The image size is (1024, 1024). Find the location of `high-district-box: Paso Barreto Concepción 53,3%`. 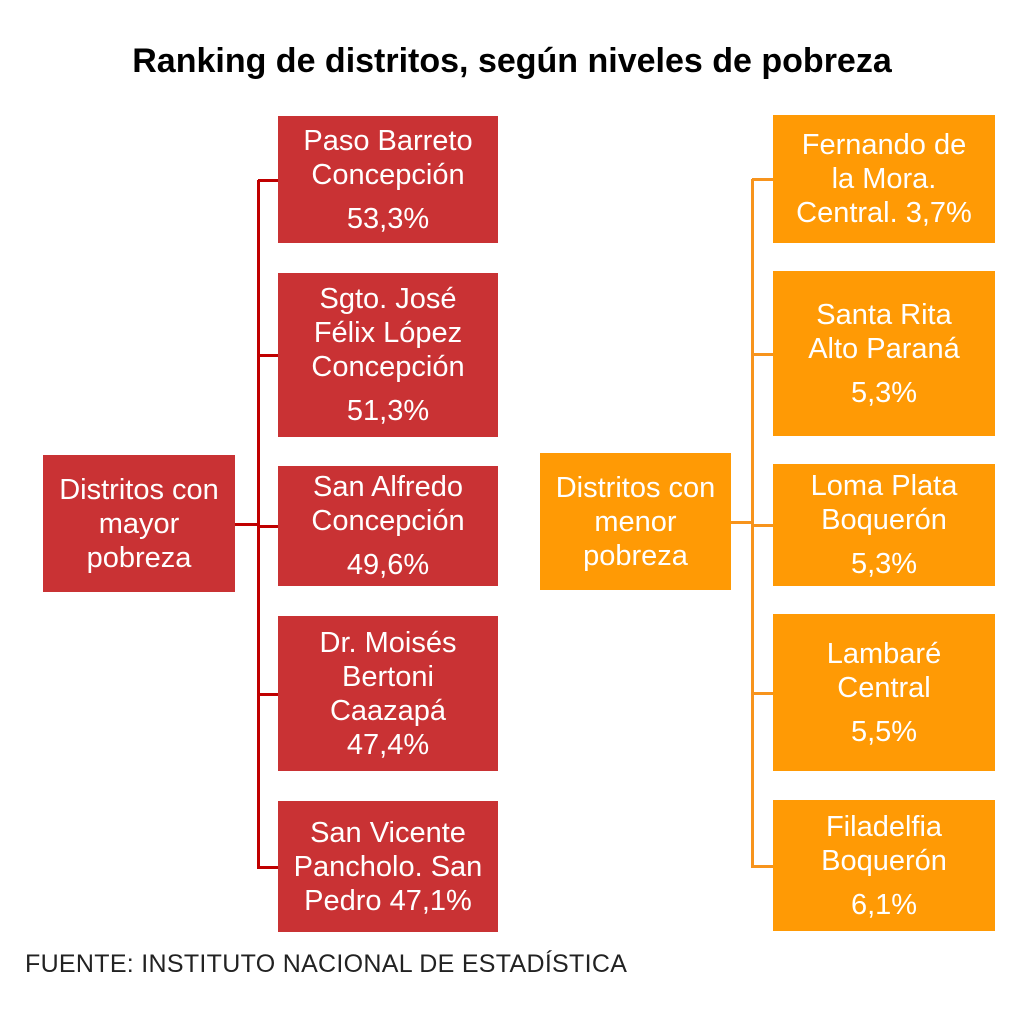

high-district-box: Paso Barreto Concepción 53,3% is located at coordinates (388, 179).